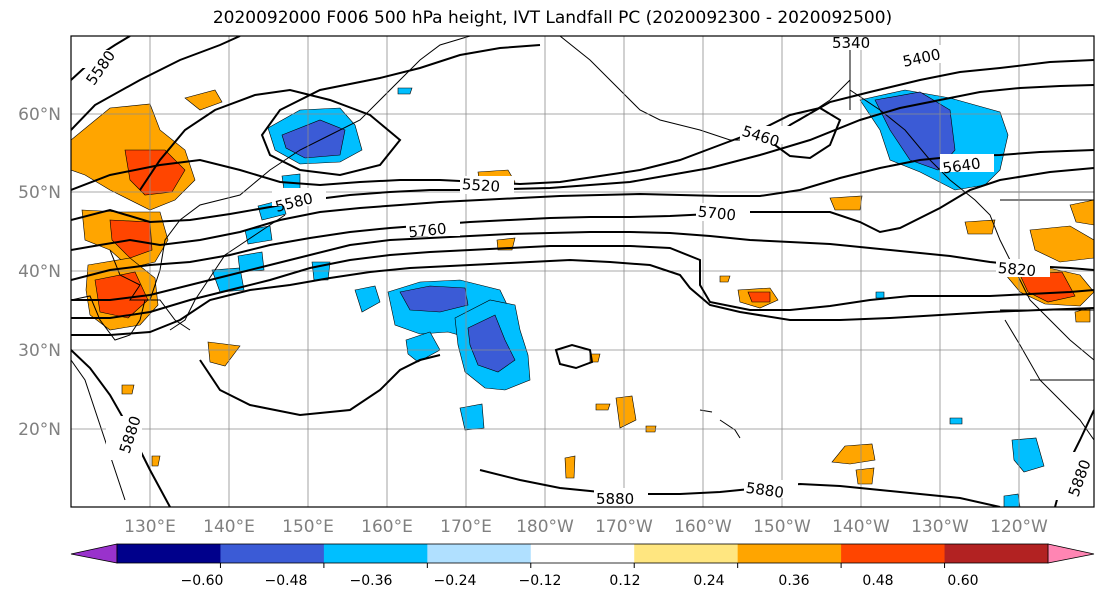  Describe the element at coordinates (1019, 527) in the screenshot. I see `lon-label: 120°W` at that location.